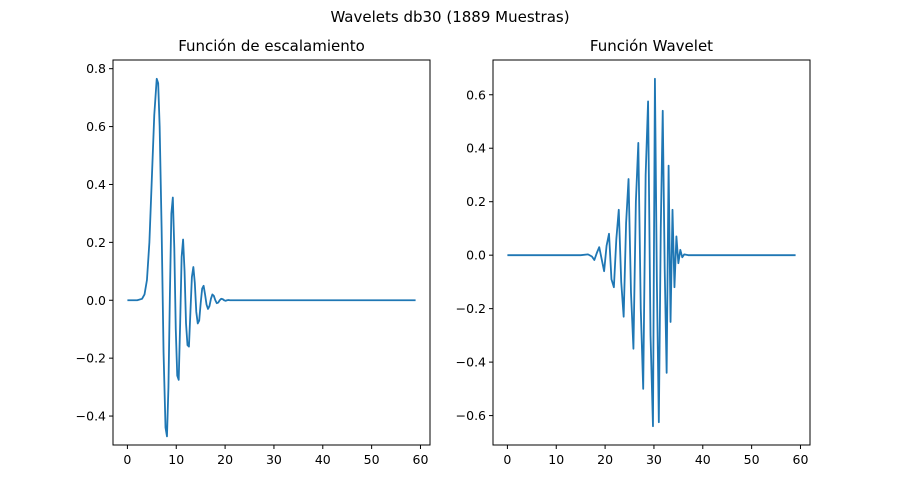 The image size is (900, 500). What do you see at coordinates (271, 46) in the screenshot?
I see `chart-title: Función de escalamiento` at bounding box center [271, 46].